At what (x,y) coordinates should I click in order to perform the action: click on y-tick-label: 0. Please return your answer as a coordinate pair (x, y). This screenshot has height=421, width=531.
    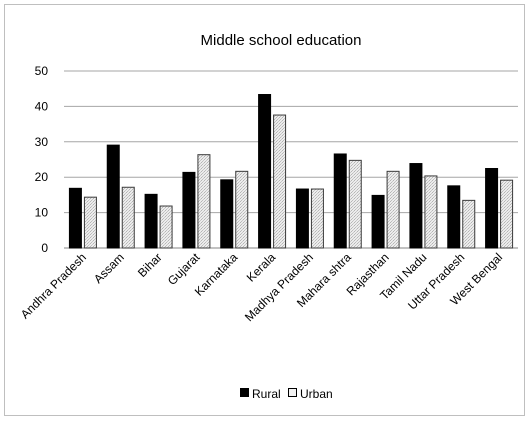
    Looking at the image, I should click on (44, 248).